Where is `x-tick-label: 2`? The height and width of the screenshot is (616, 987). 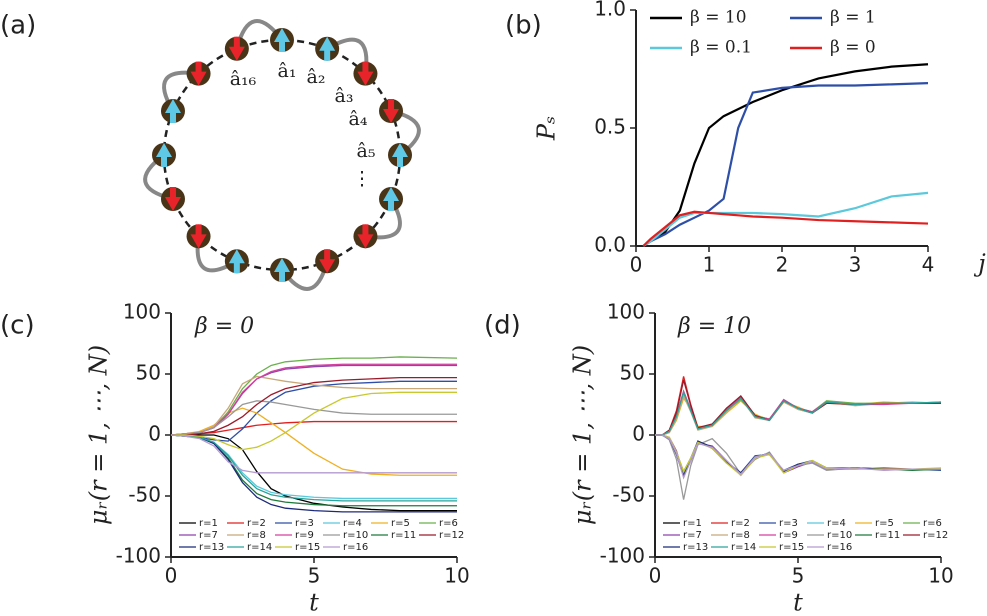 x-tick-label: 2 is located at coordinates (782, 265).